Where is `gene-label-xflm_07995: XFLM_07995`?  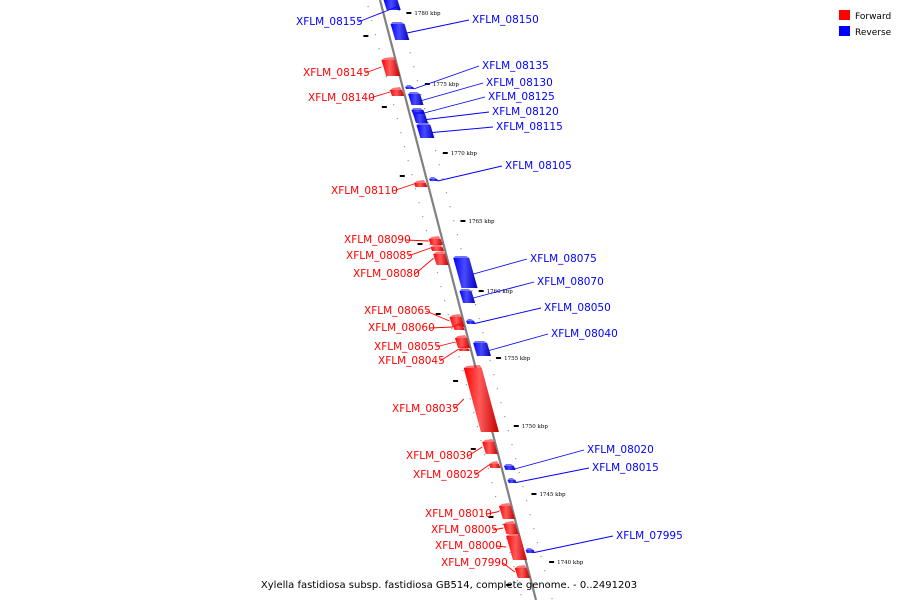 gene-label-xflm_07995: XFLM_07995 is located at coordinates (649, 536).